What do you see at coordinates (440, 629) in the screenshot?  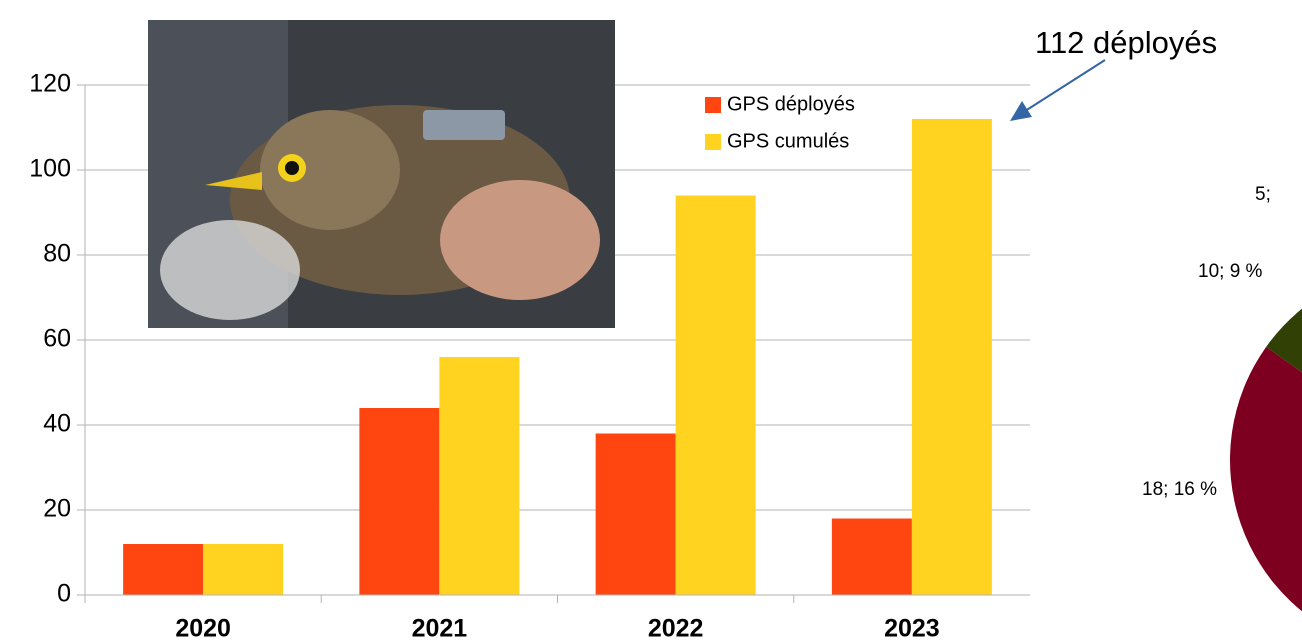 I see `x-tick-label: 2021` at bounding box center [440, 629].